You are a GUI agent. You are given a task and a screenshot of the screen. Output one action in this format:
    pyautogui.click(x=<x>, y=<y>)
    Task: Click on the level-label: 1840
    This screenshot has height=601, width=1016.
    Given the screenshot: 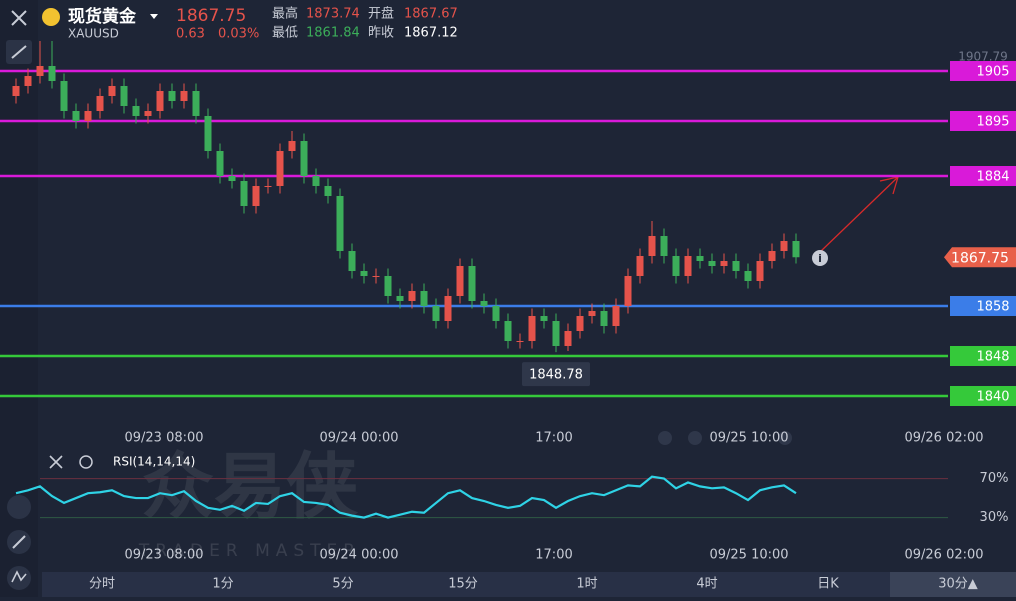 What is the action you would take?
    pyautogui.click(x=992, y=397)
    